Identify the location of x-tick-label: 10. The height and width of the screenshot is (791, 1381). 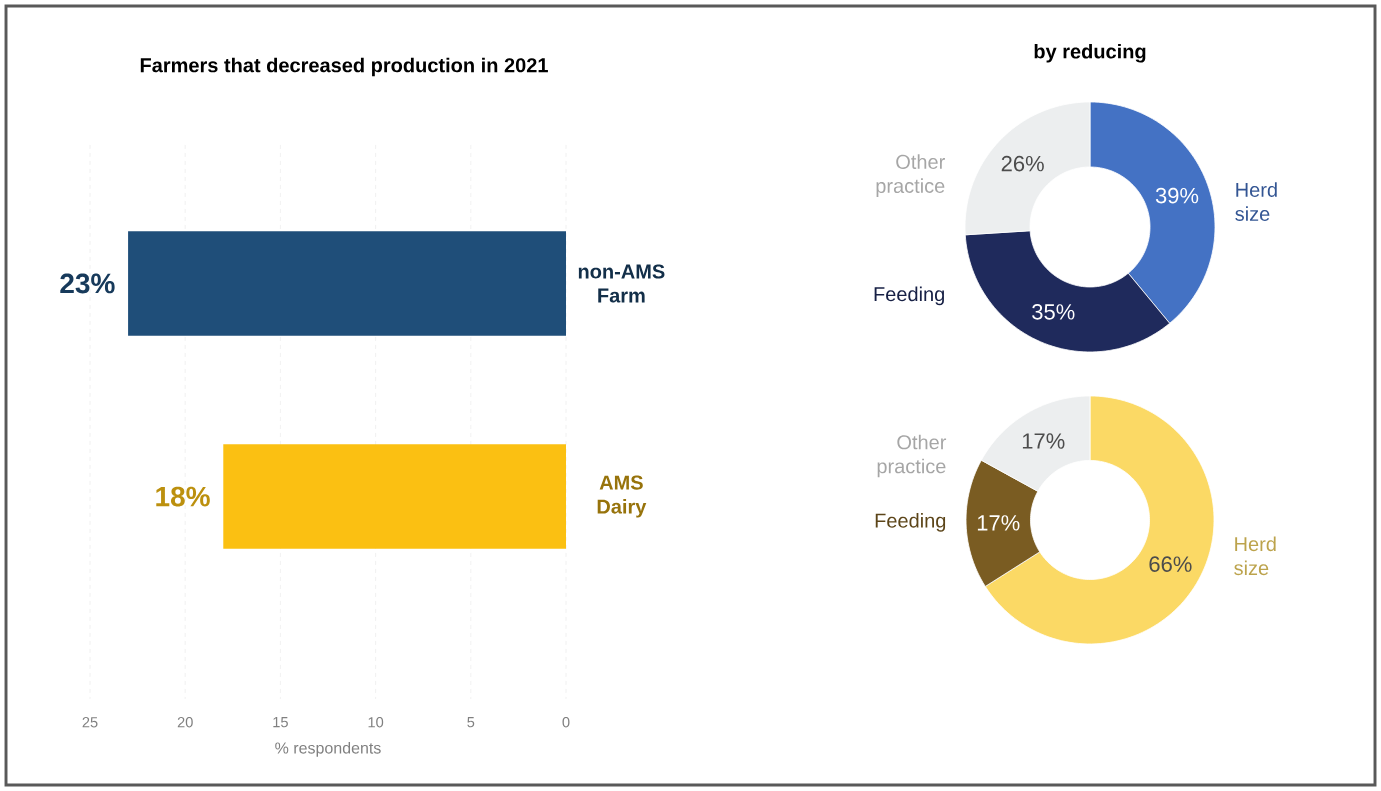
(376, 722).